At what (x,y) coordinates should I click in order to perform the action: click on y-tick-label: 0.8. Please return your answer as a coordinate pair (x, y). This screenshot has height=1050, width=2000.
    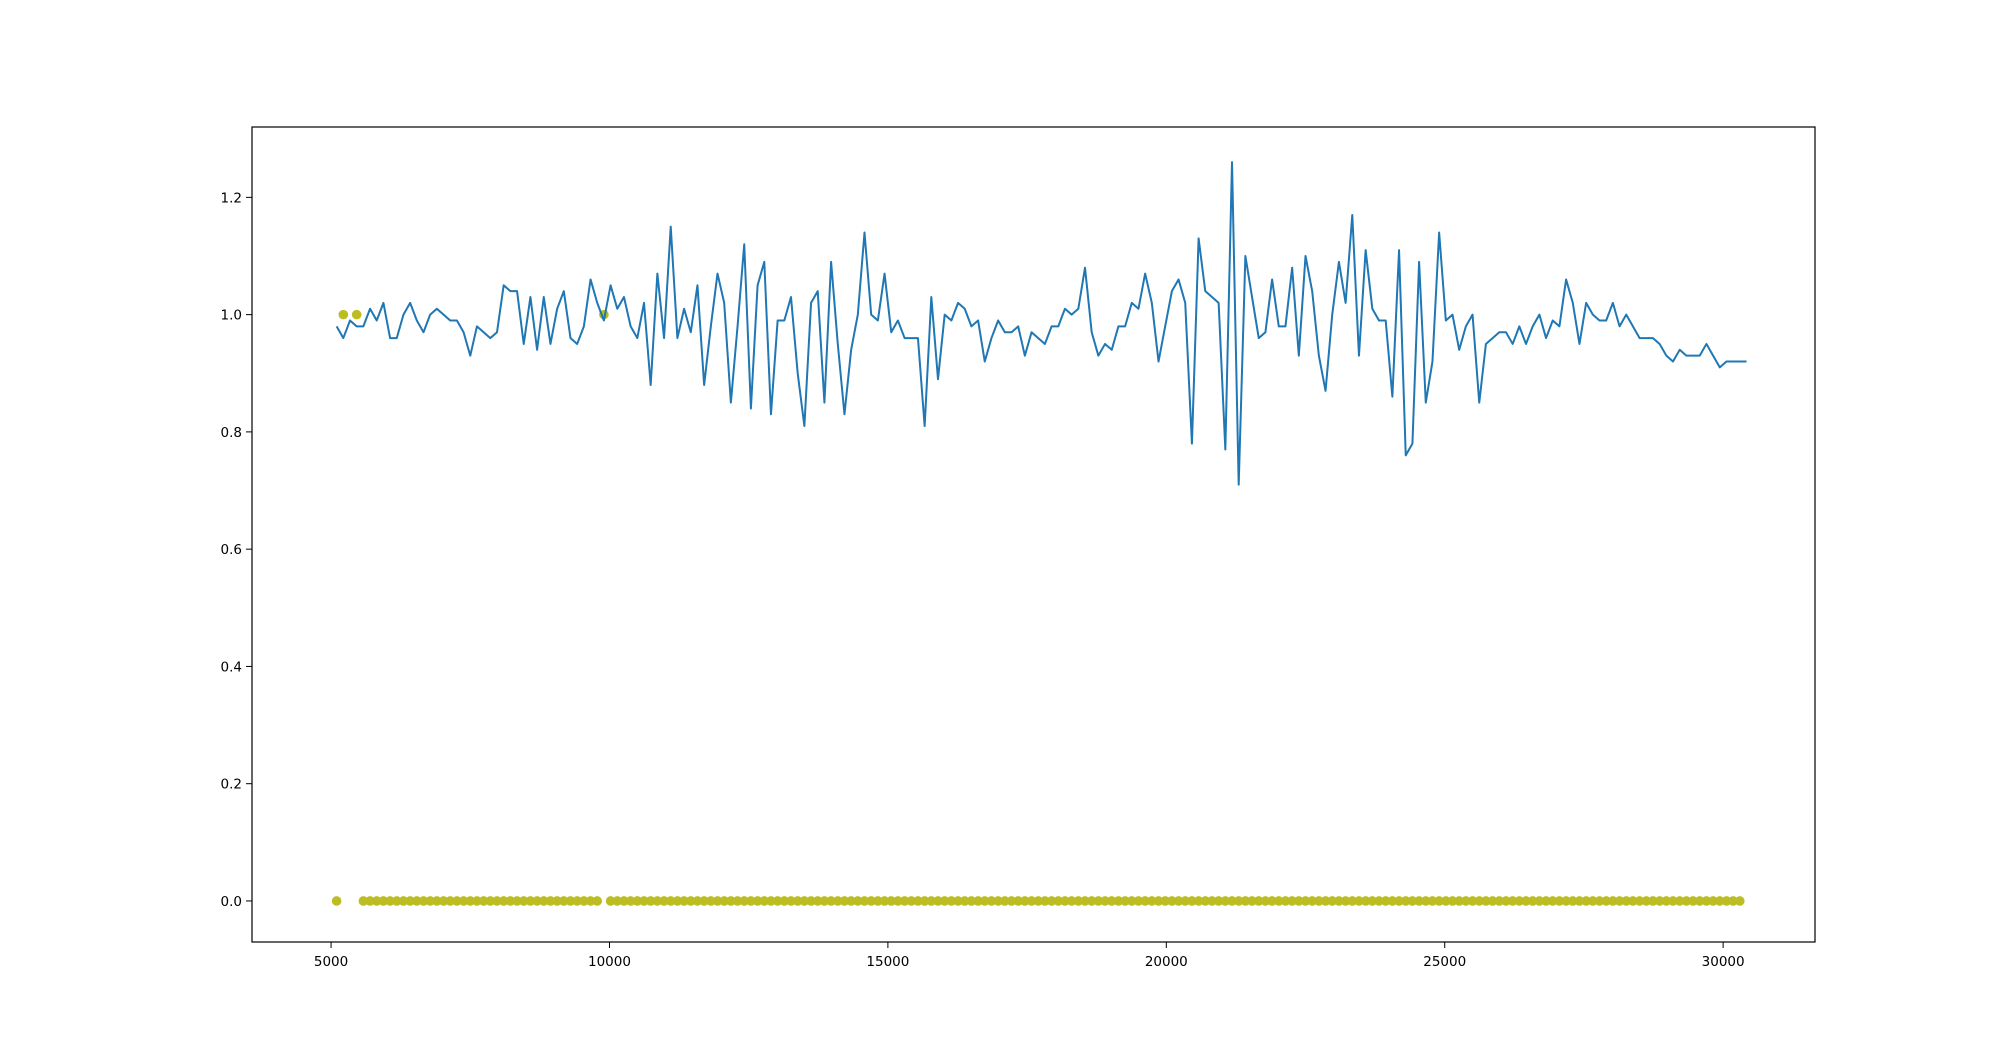
    Looking at the image, I should click on (231, 433).